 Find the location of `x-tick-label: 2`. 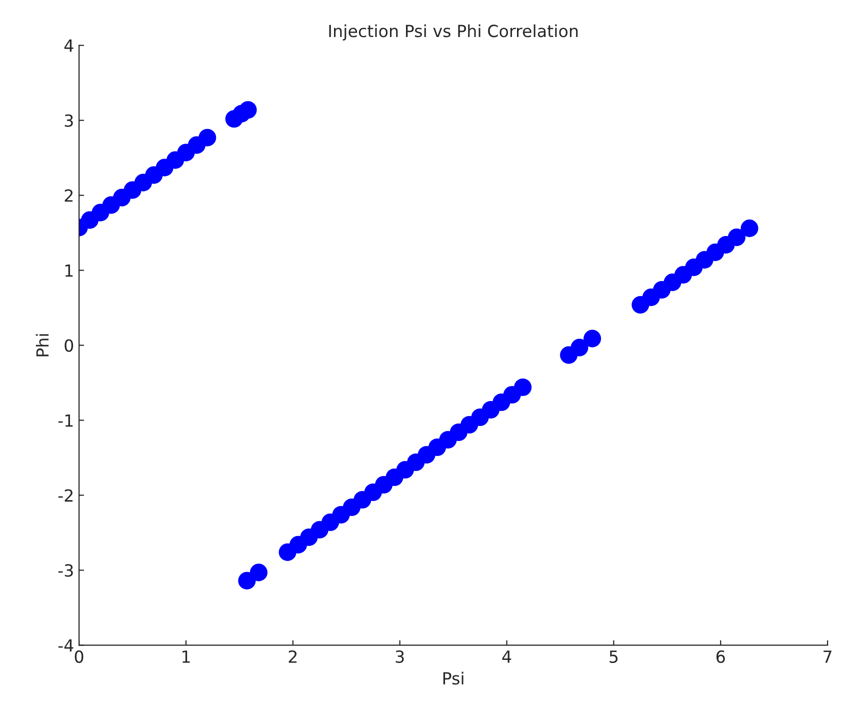

x-tick-label: 2 is located at coordinates (292, 656).